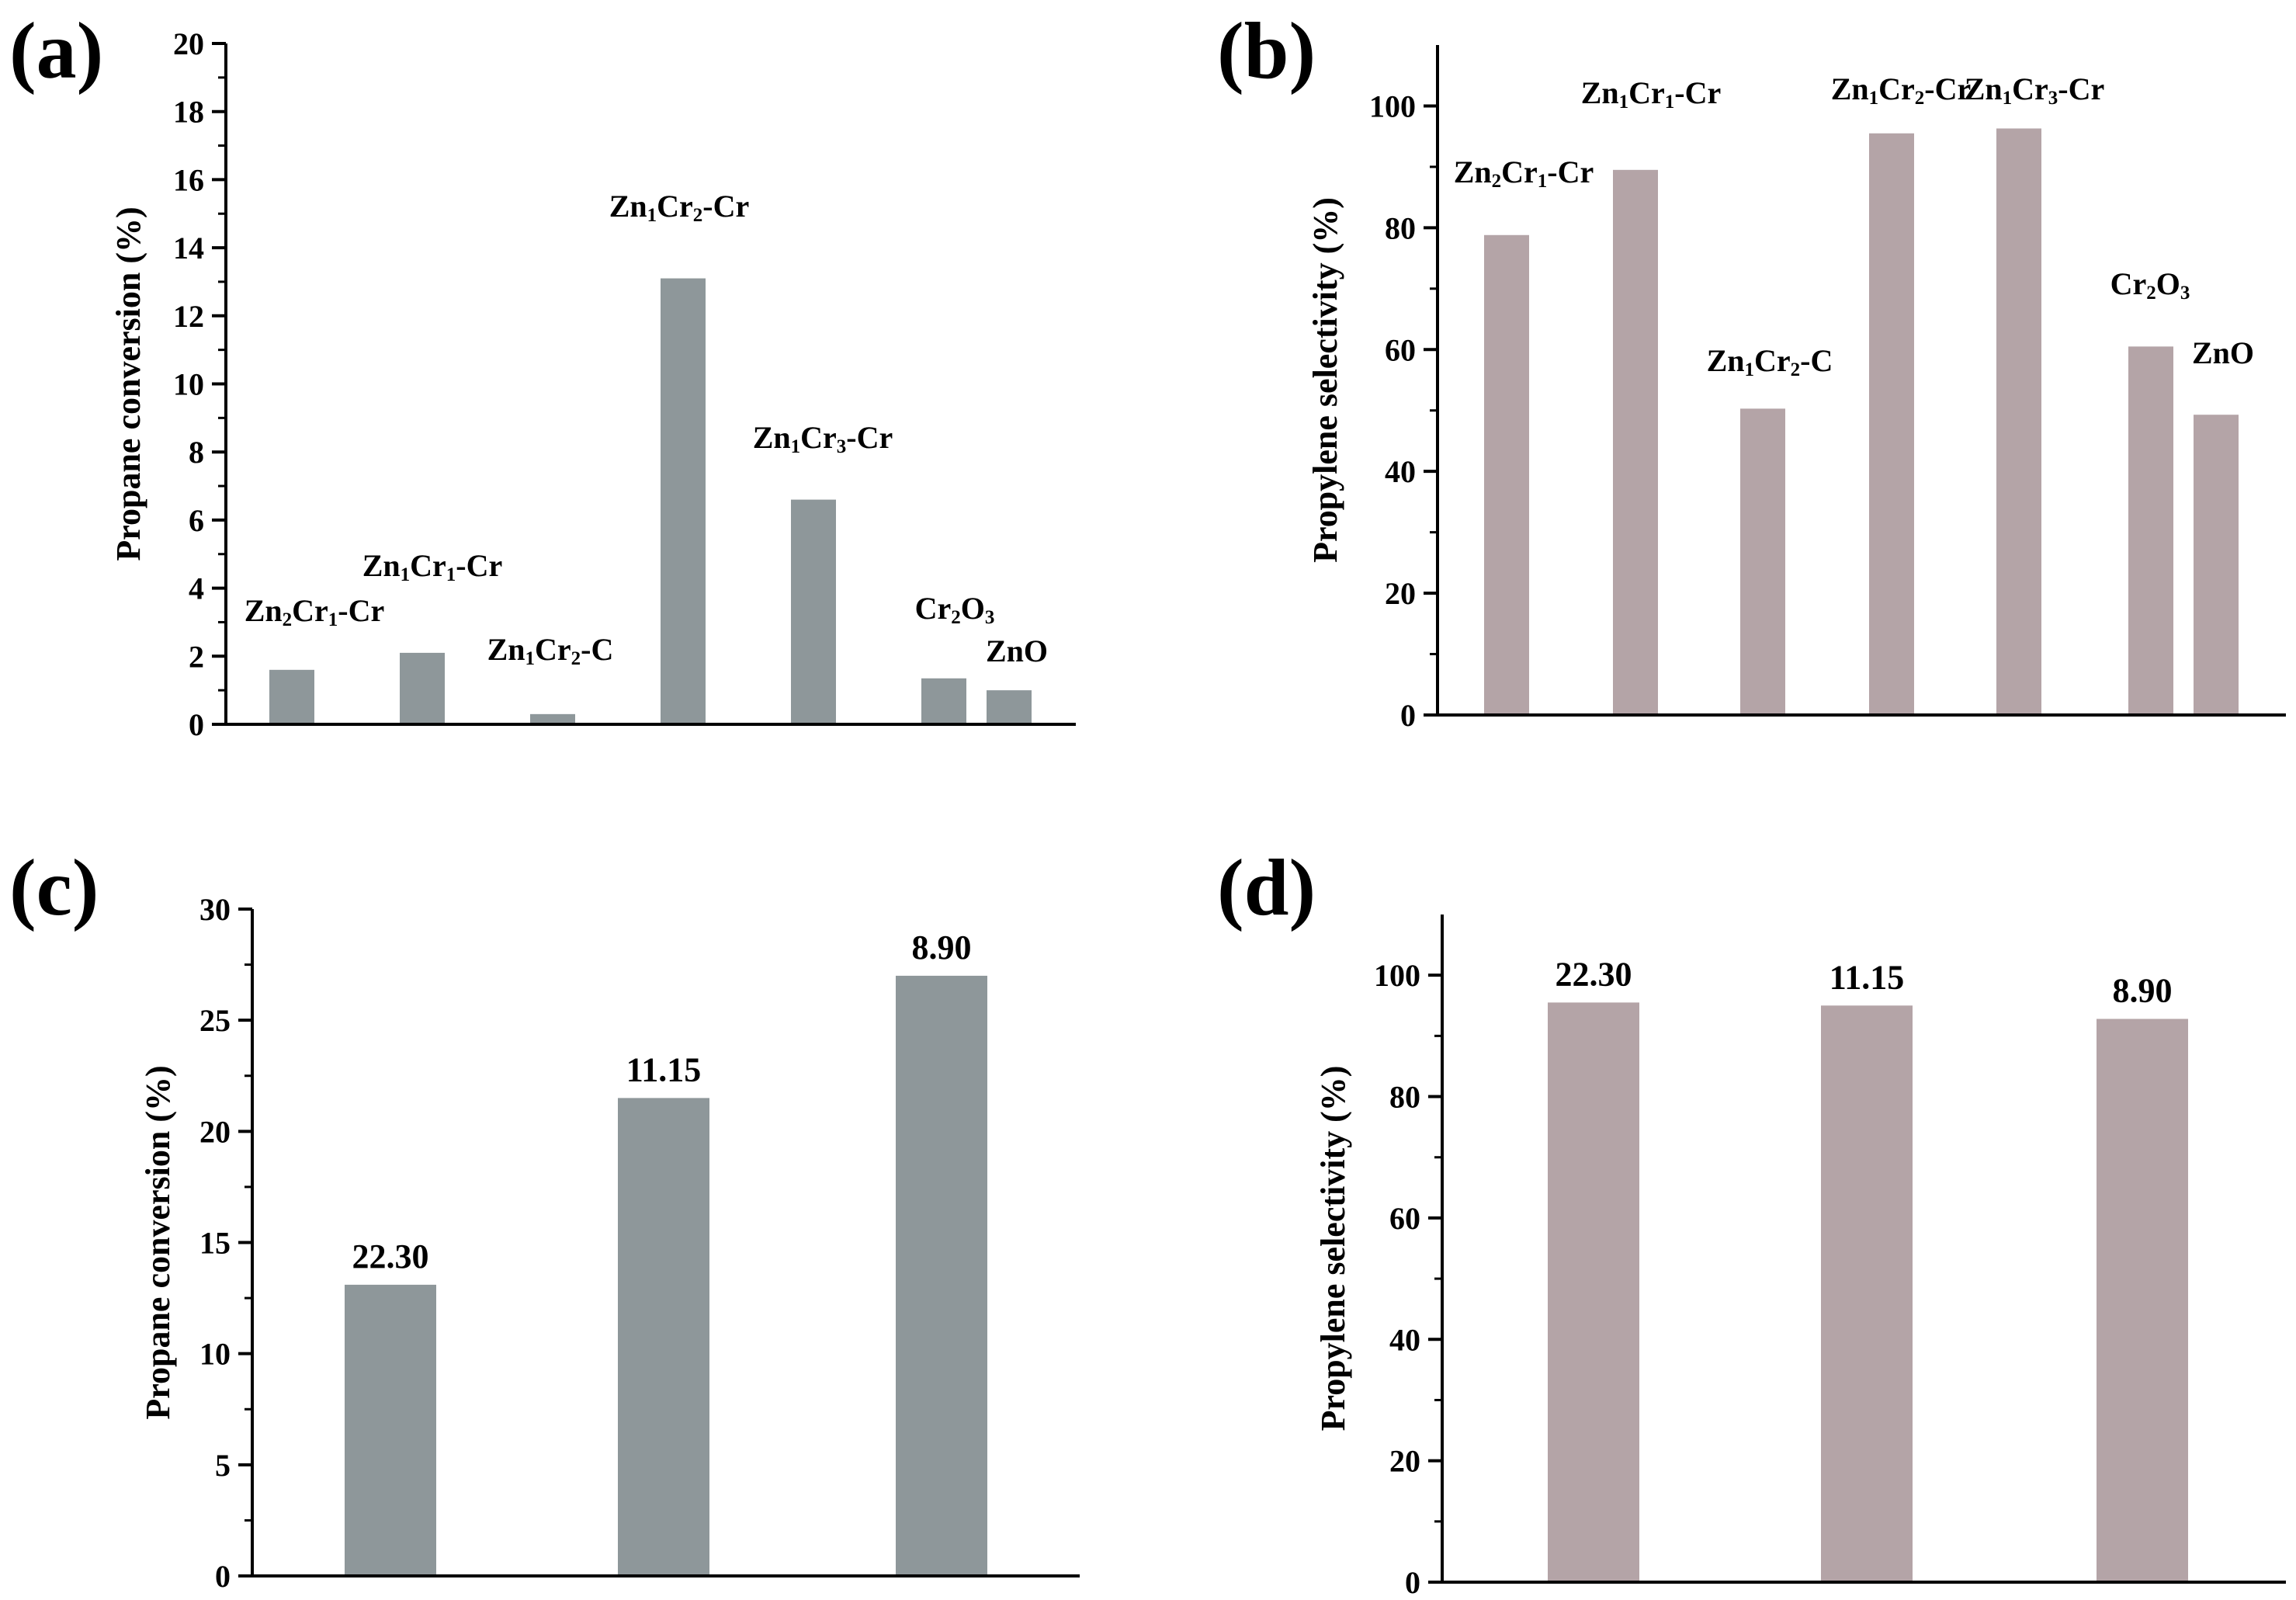 Image resolution: width=2296 pixels, height=1600 pixels. I want to click on panel-label: (c), so click(54, 887).